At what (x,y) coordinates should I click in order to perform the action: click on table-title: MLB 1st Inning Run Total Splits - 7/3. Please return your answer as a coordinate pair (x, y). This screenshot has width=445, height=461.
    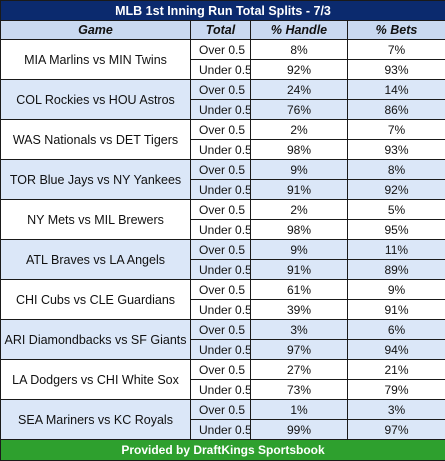
    Looking at the image, I should click on (223, 11).